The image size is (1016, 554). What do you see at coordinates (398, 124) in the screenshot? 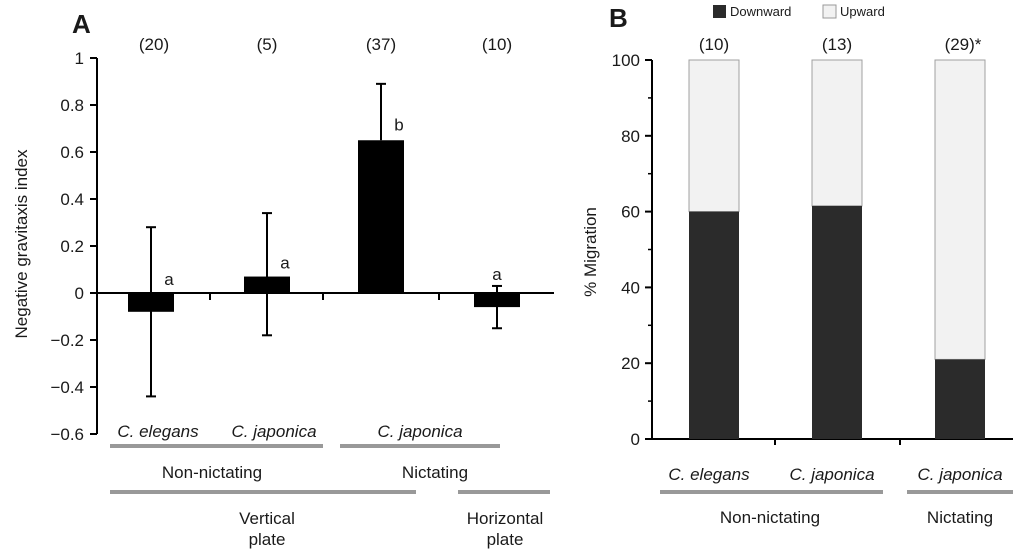
I see `panel-a-significance-letter: b` at bounding box center [398, 124].